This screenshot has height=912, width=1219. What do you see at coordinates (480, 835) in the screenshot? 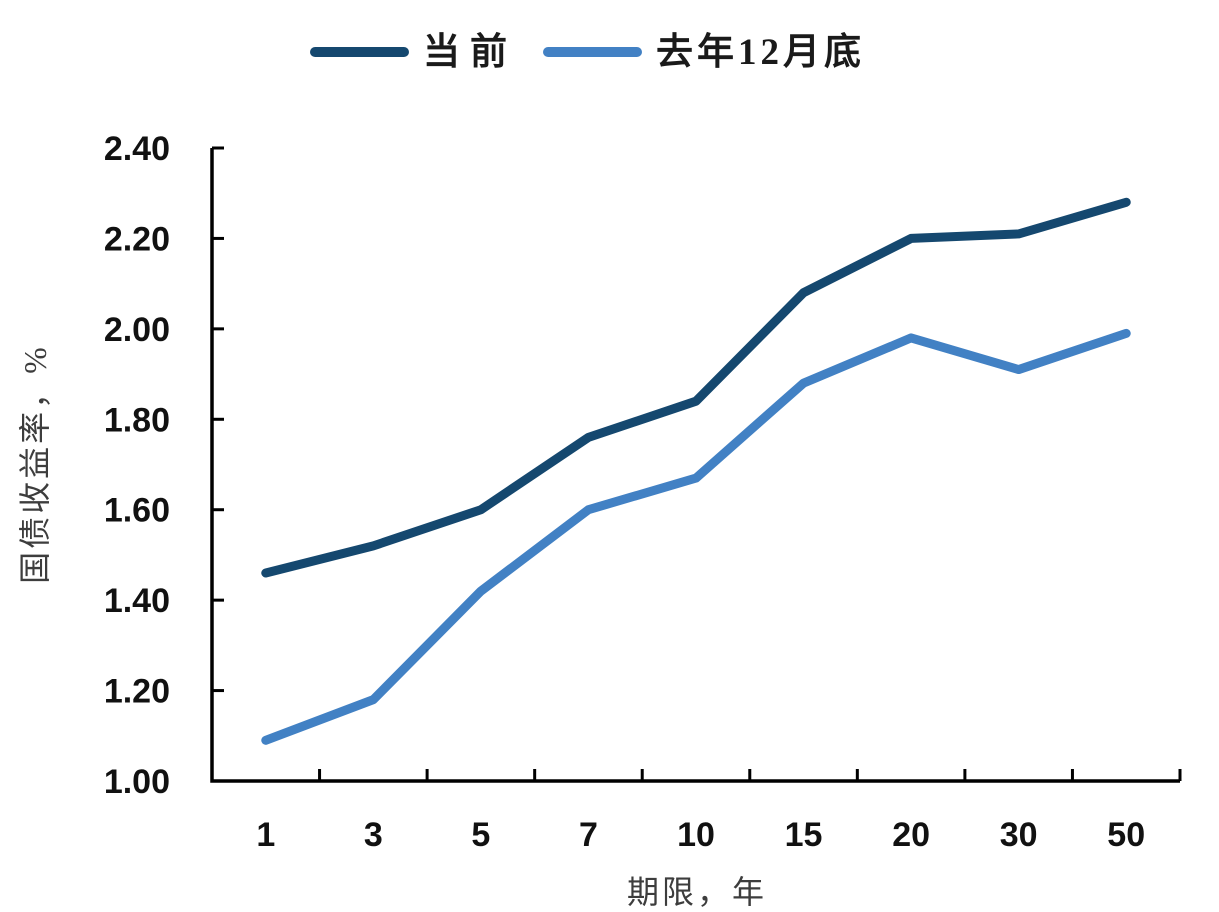
I see `x-tick-label: 5` at bounding box center [480, 835].